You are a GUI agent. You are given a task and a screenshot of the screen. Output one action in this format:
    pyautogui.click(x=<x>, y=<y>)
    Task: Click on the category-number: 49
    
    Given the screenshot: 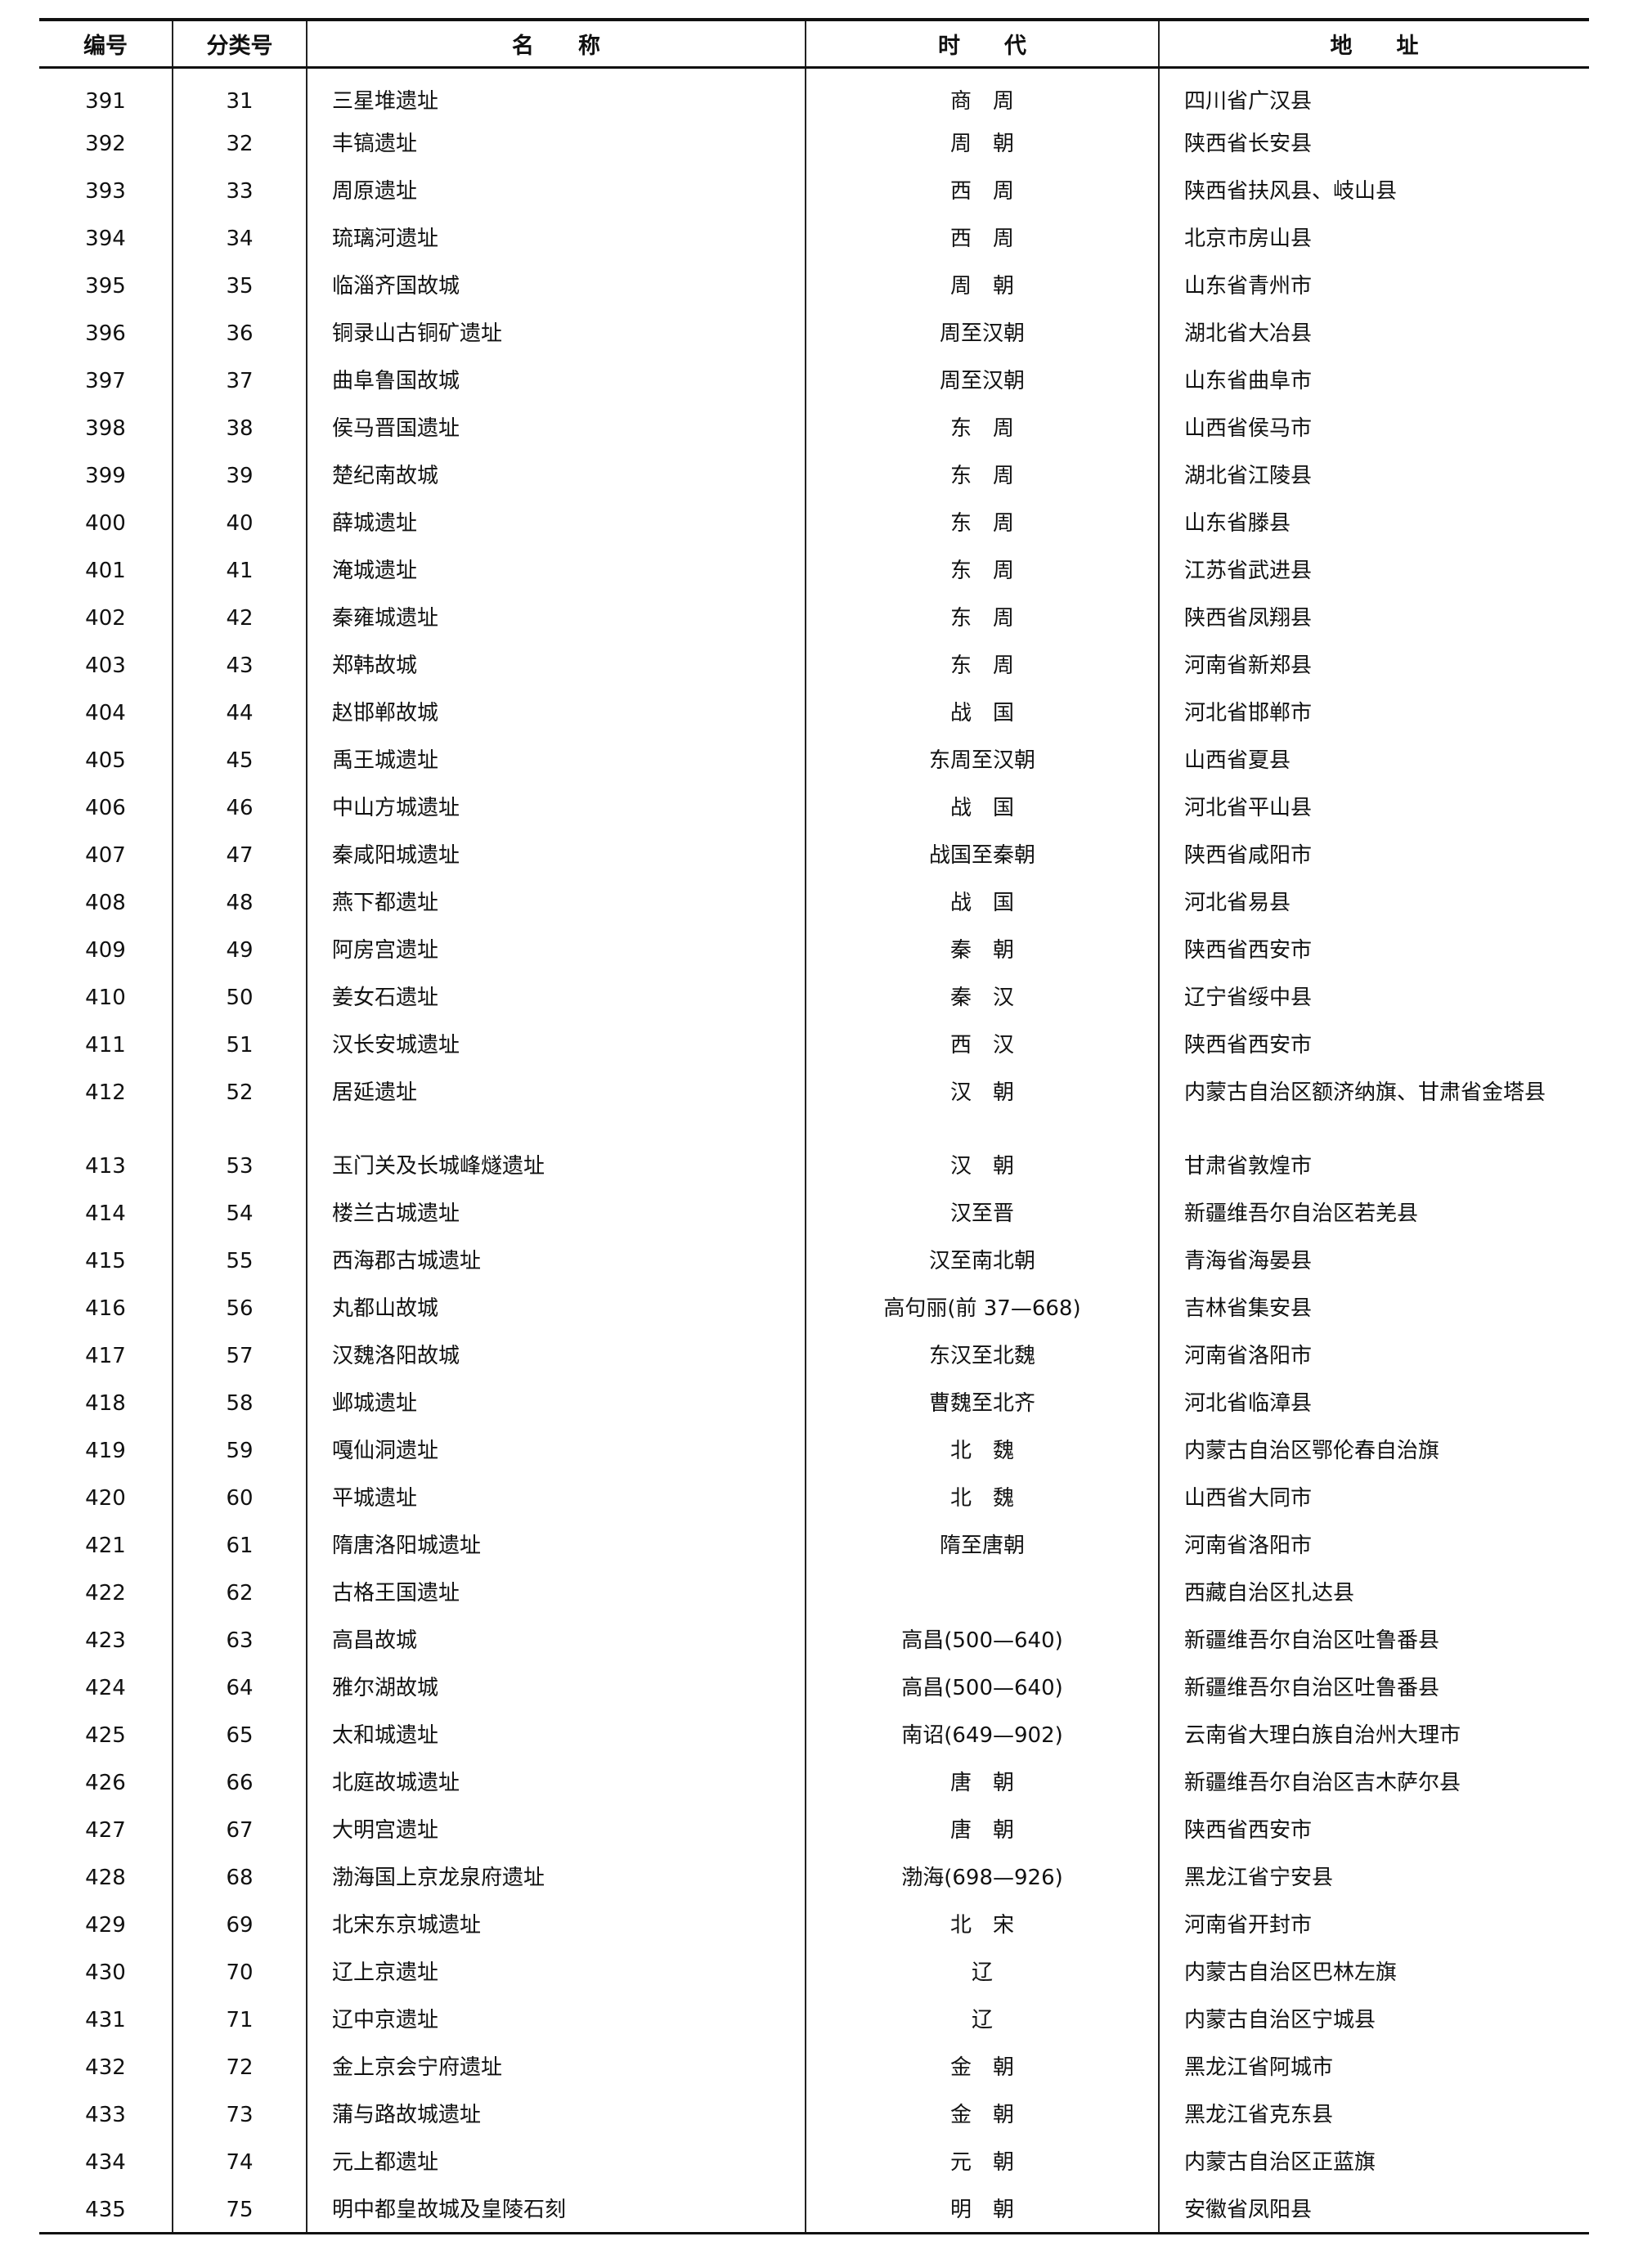 What is the action you would take?
    pyautogui.click(x=240, y=947)
    